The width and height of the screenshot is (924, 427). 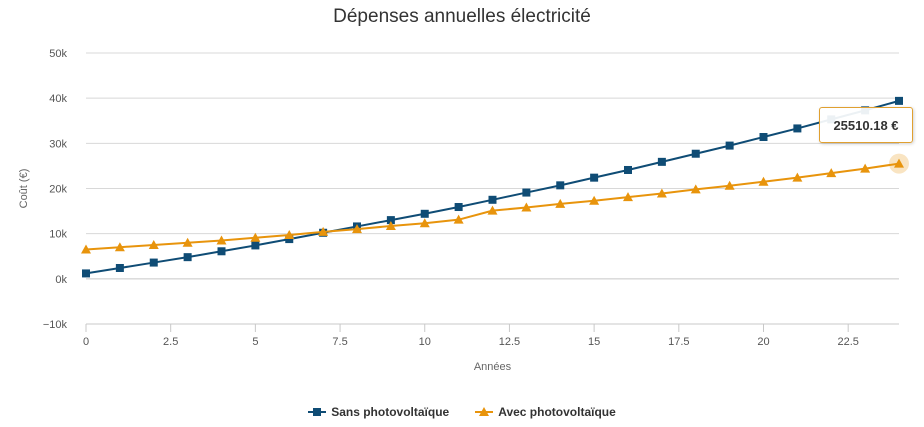 I want to click on x-tick-label: 15, so click(x=594, y=342).